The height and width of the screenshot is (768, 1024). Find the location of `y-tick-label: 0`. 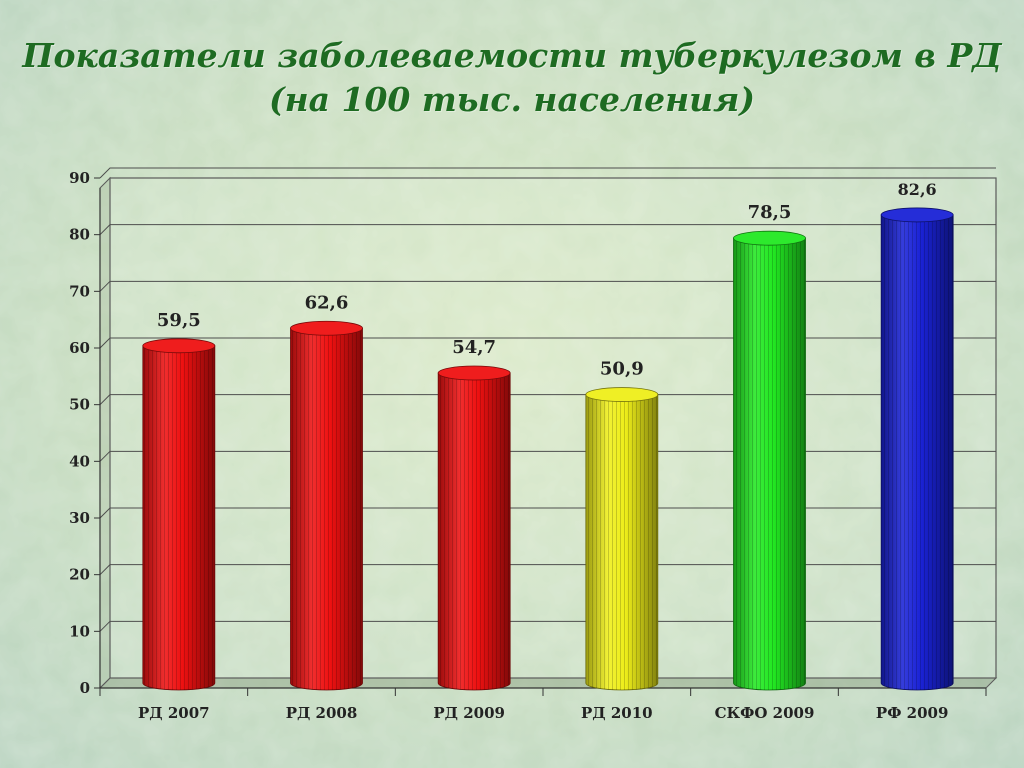

y-tick-label: 0 is located at coordinates (85, 688).